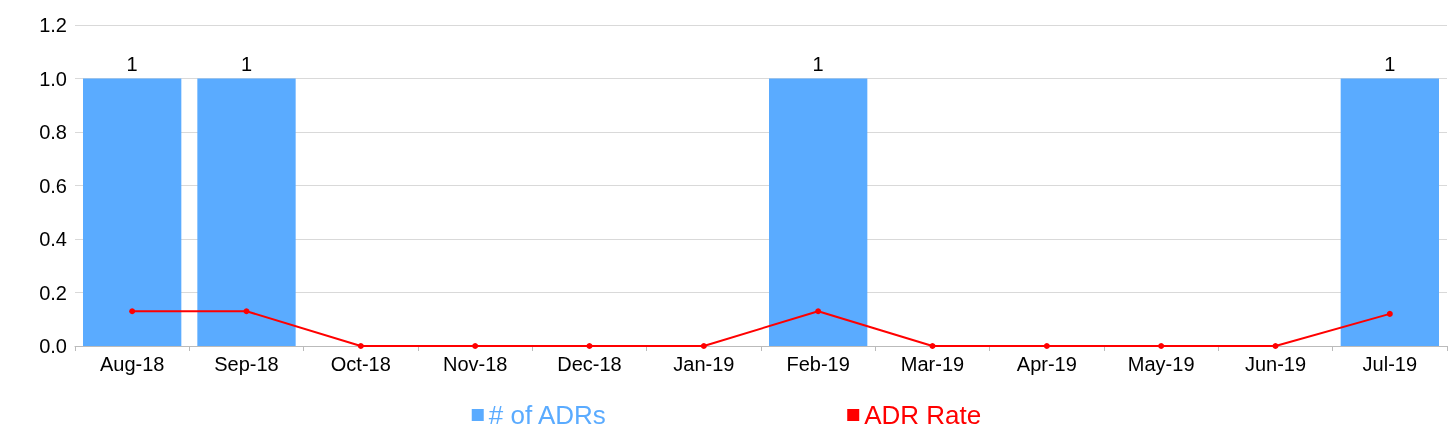  What do you see at coordinates (547, 415) in the screenshot?
I see `legend-label: # of ADRs` at bounding box center [547, 415].